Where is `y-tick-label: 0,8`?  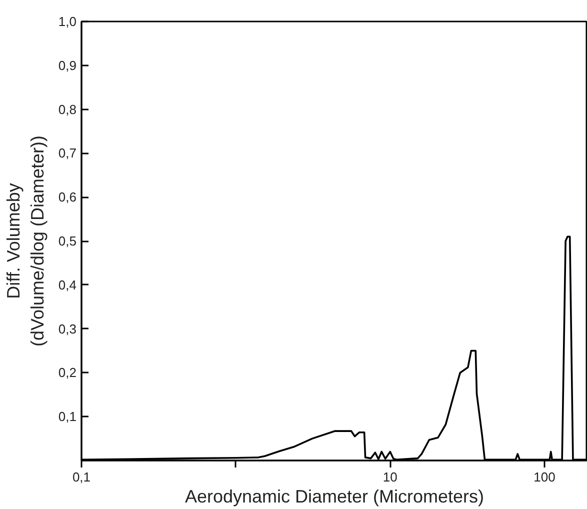 y-tick-label: 0,8 is located at coordinates (67, 109).